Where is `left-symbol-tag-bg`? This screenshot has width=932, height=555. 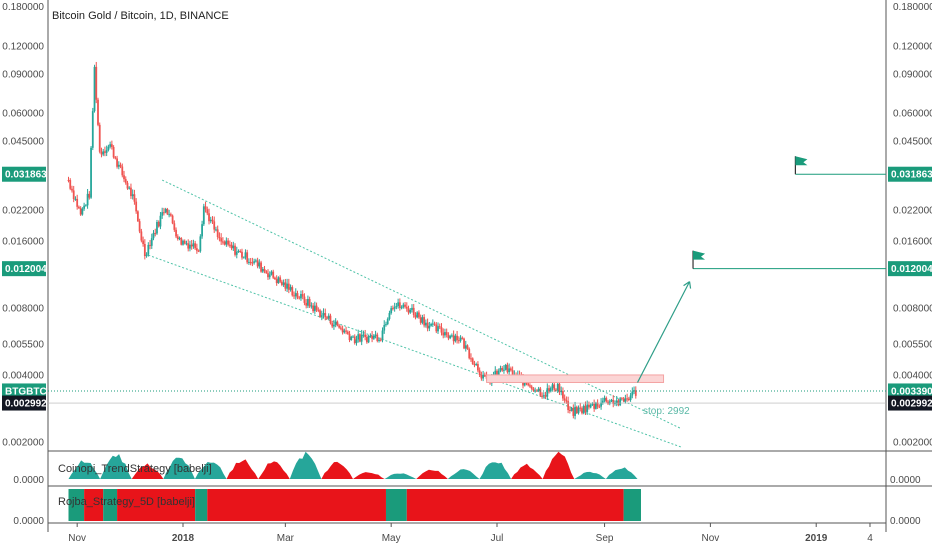
left-symbol-tag-bg is located at coordinates (24, 391).